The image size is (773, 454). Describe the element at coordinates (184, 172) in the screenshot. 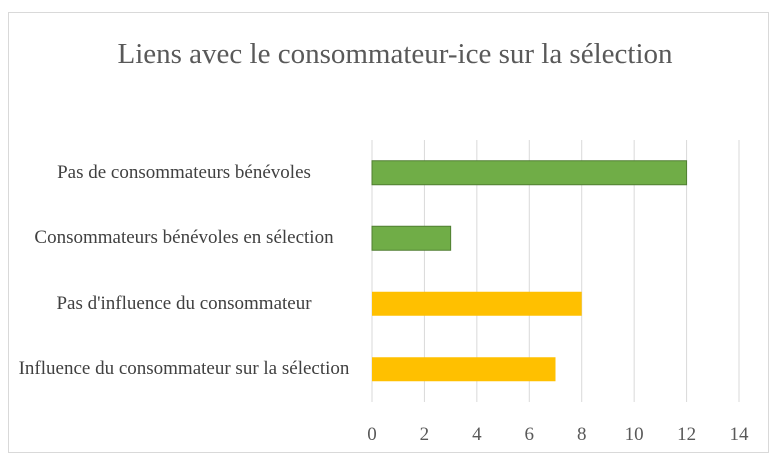

I see `y-tick-label: Pas de consommateurs bénévoles` at that location.